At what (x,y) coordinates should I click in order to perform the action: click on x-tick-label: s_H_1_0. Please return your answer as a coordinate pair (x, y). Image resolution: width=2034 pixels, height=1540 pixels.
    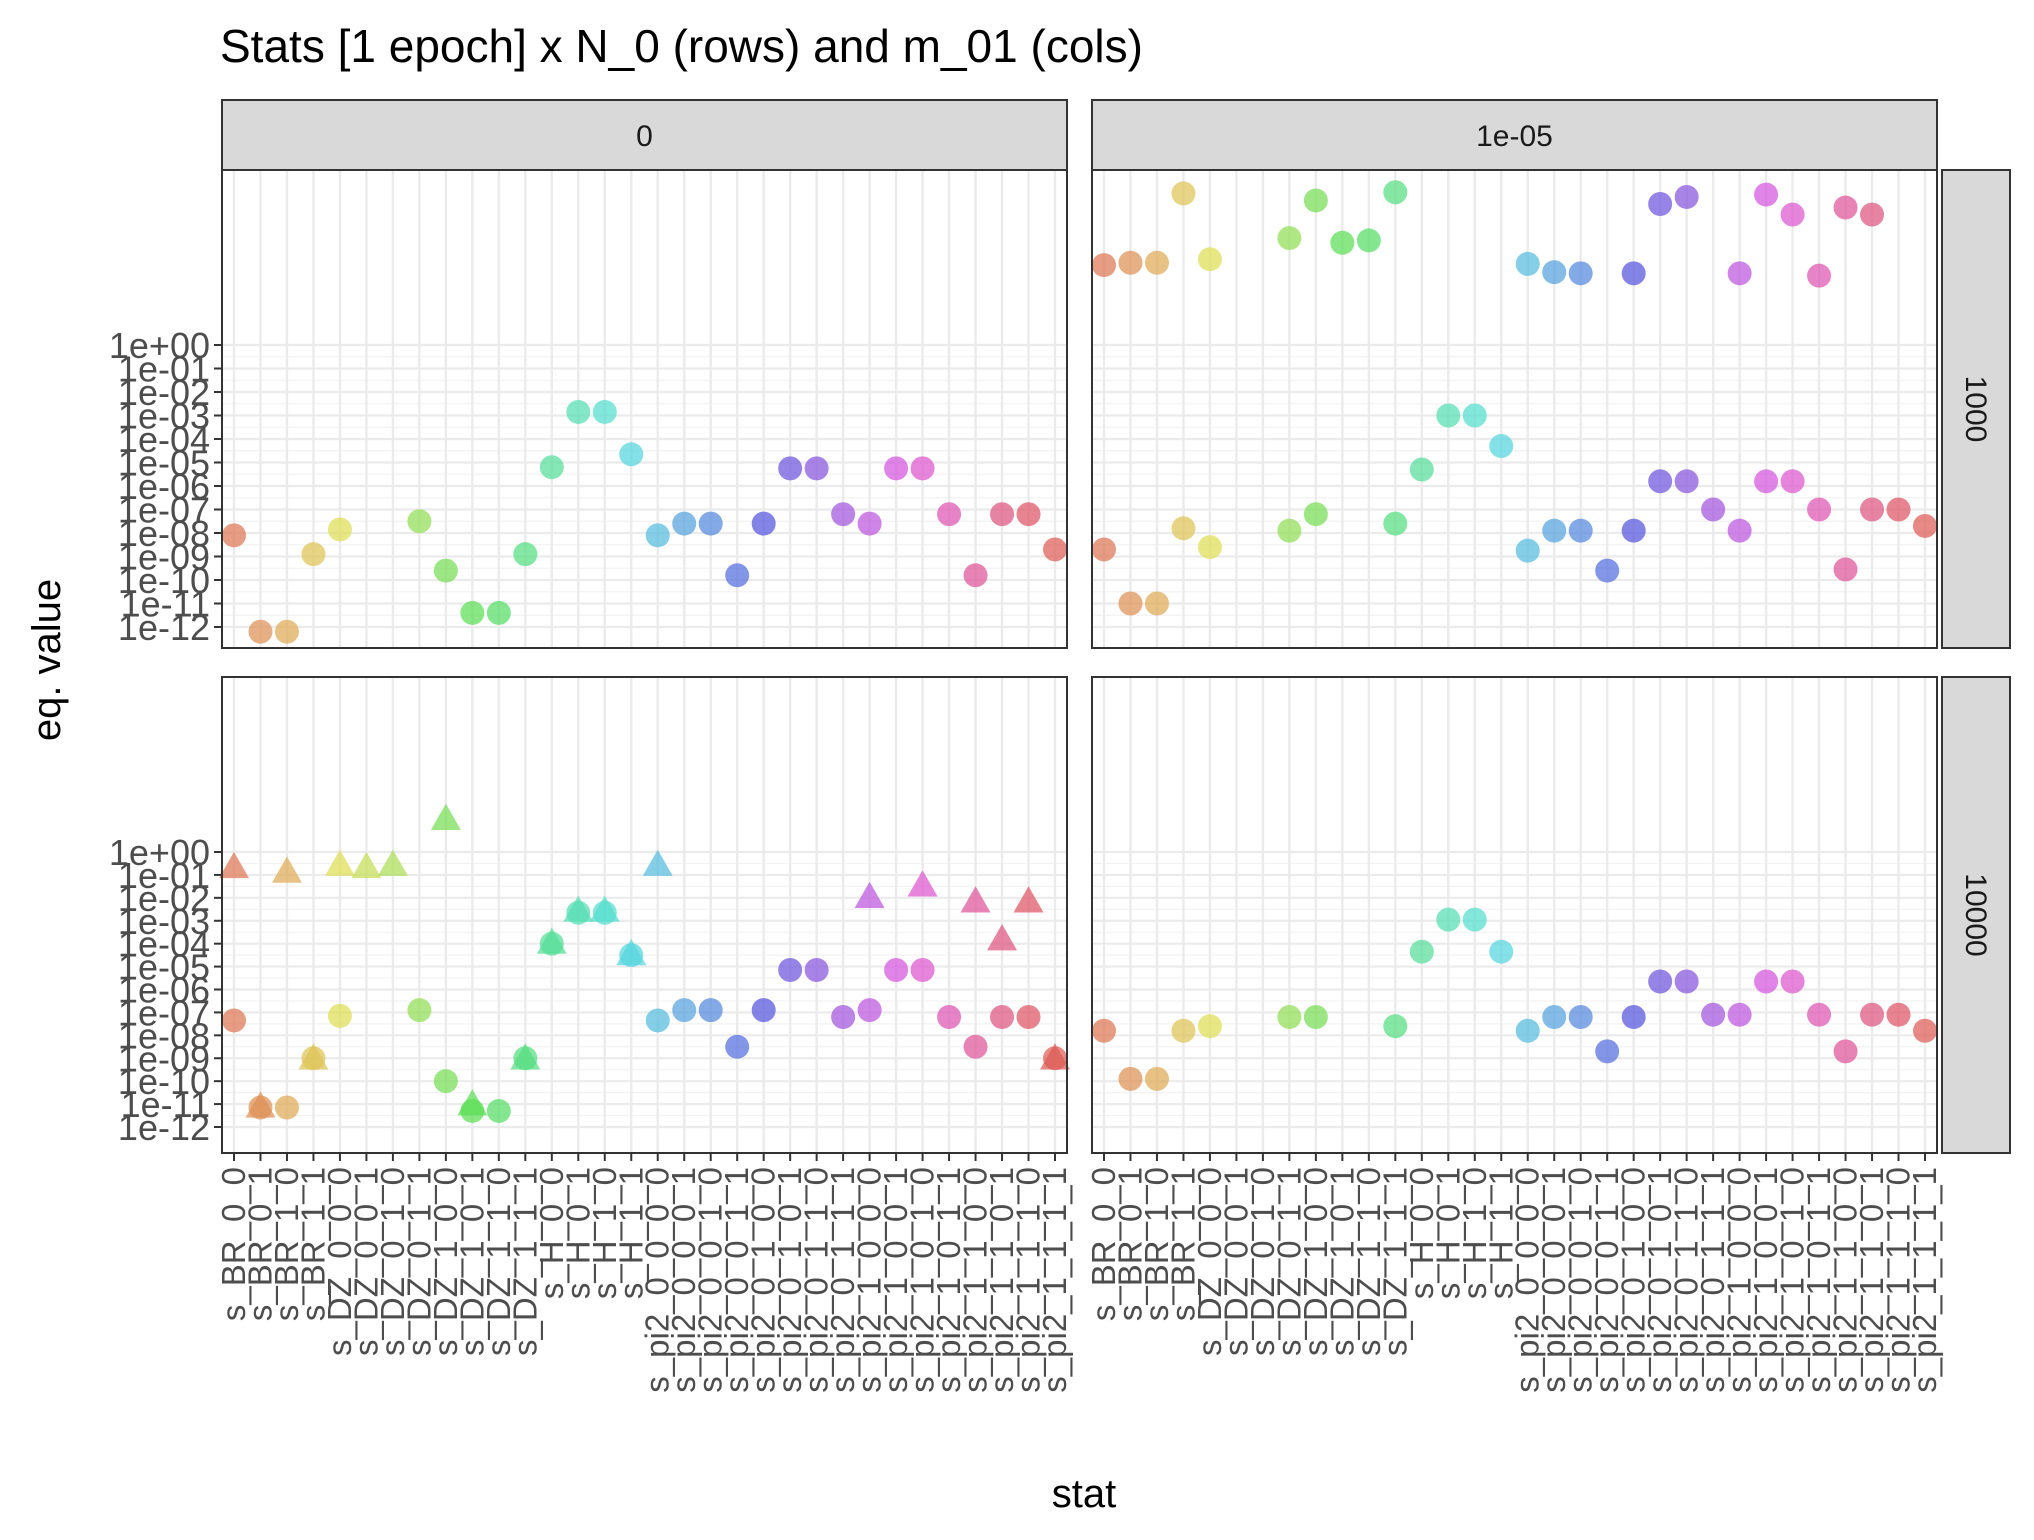
    Looking at the image, I should click on (1474, 1233).